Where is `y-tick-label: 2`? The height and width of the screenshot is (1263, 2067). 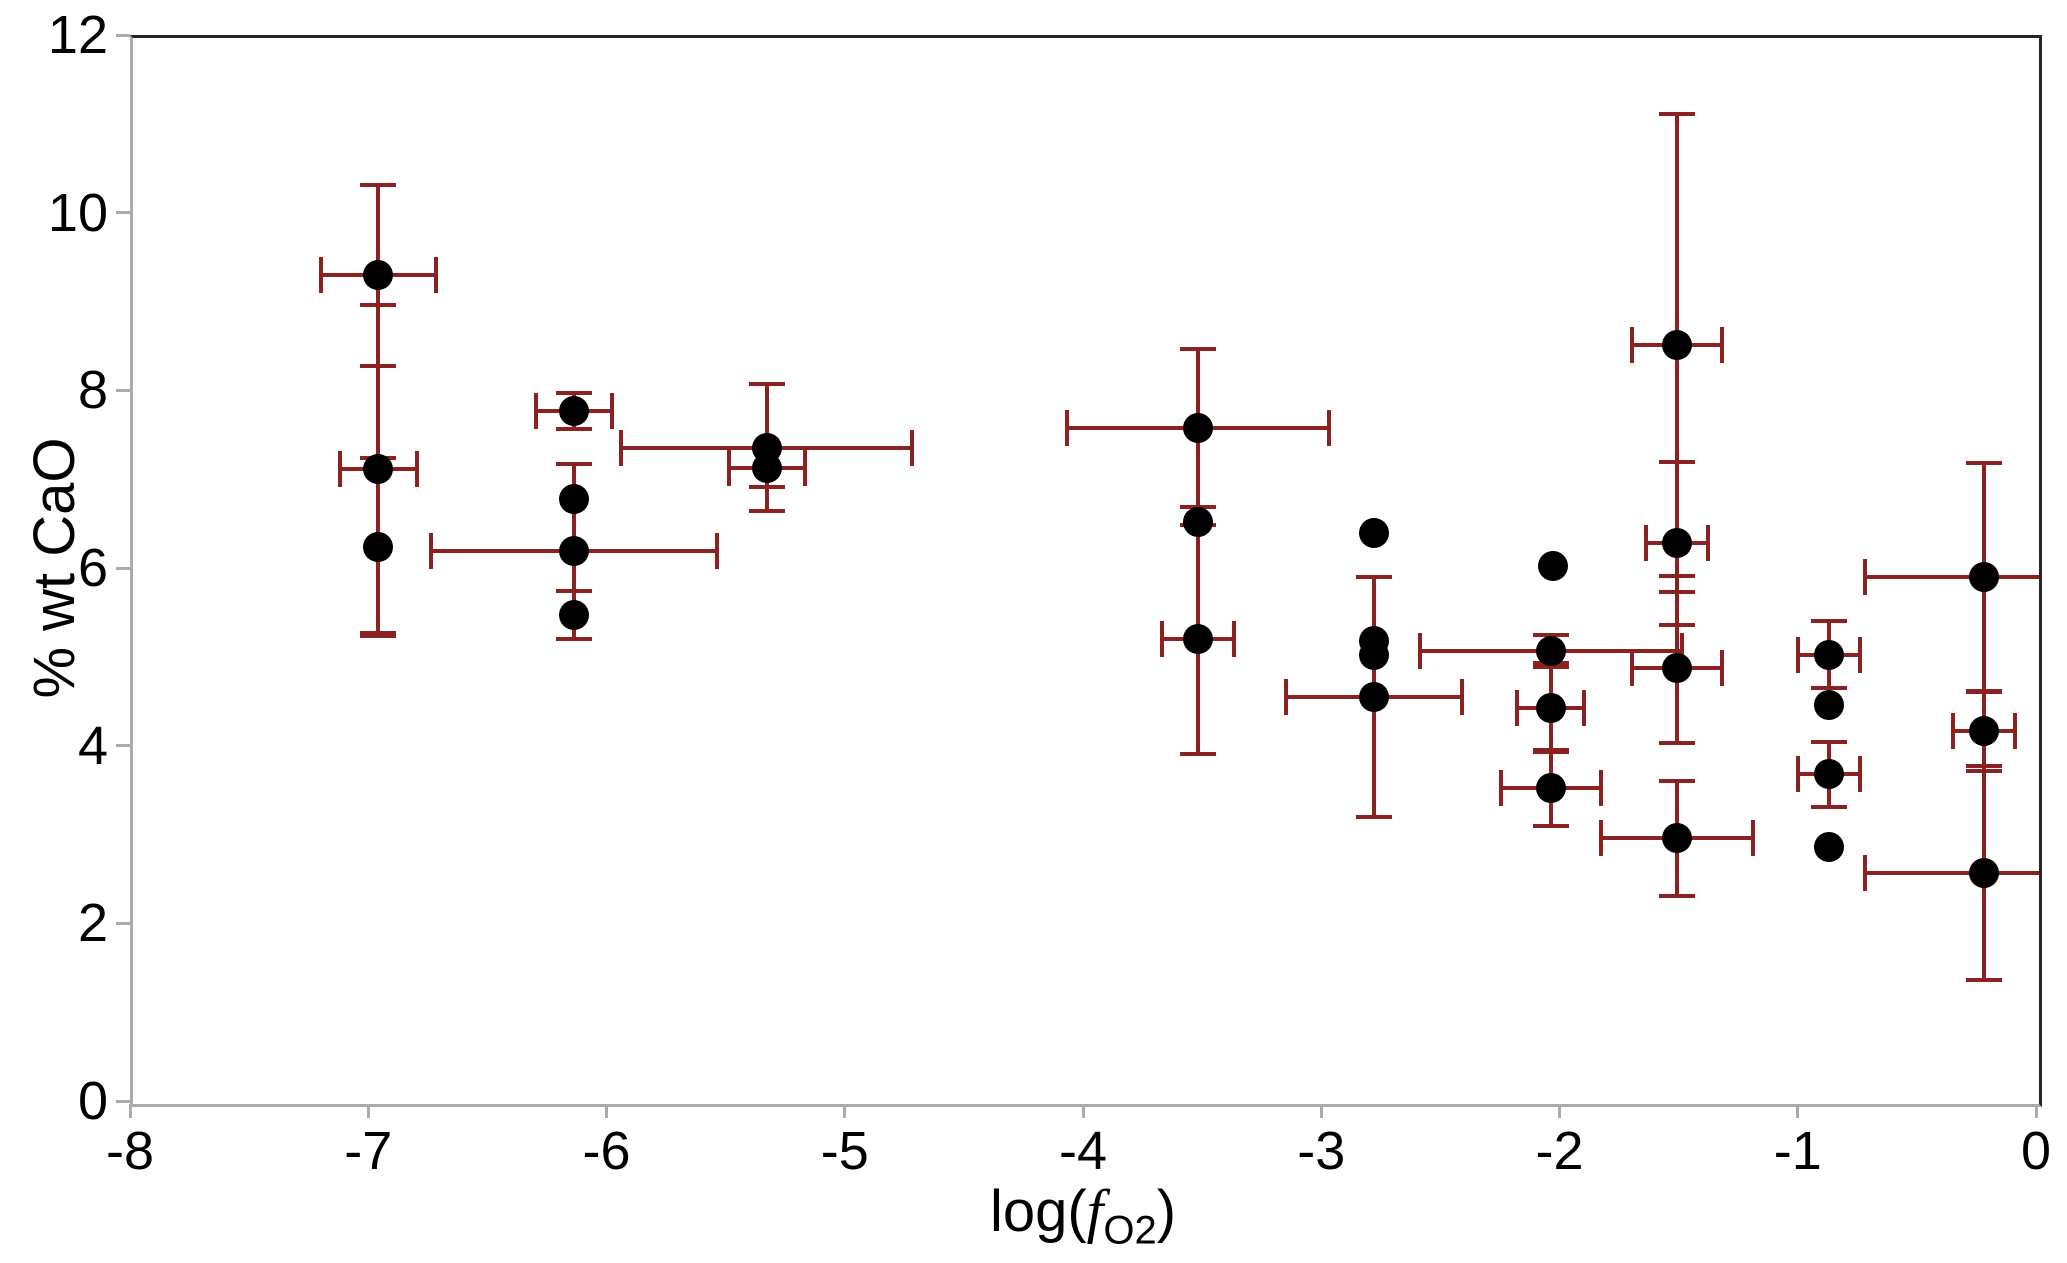
y-tick-label: 2 is located at coordinates (92, 923).